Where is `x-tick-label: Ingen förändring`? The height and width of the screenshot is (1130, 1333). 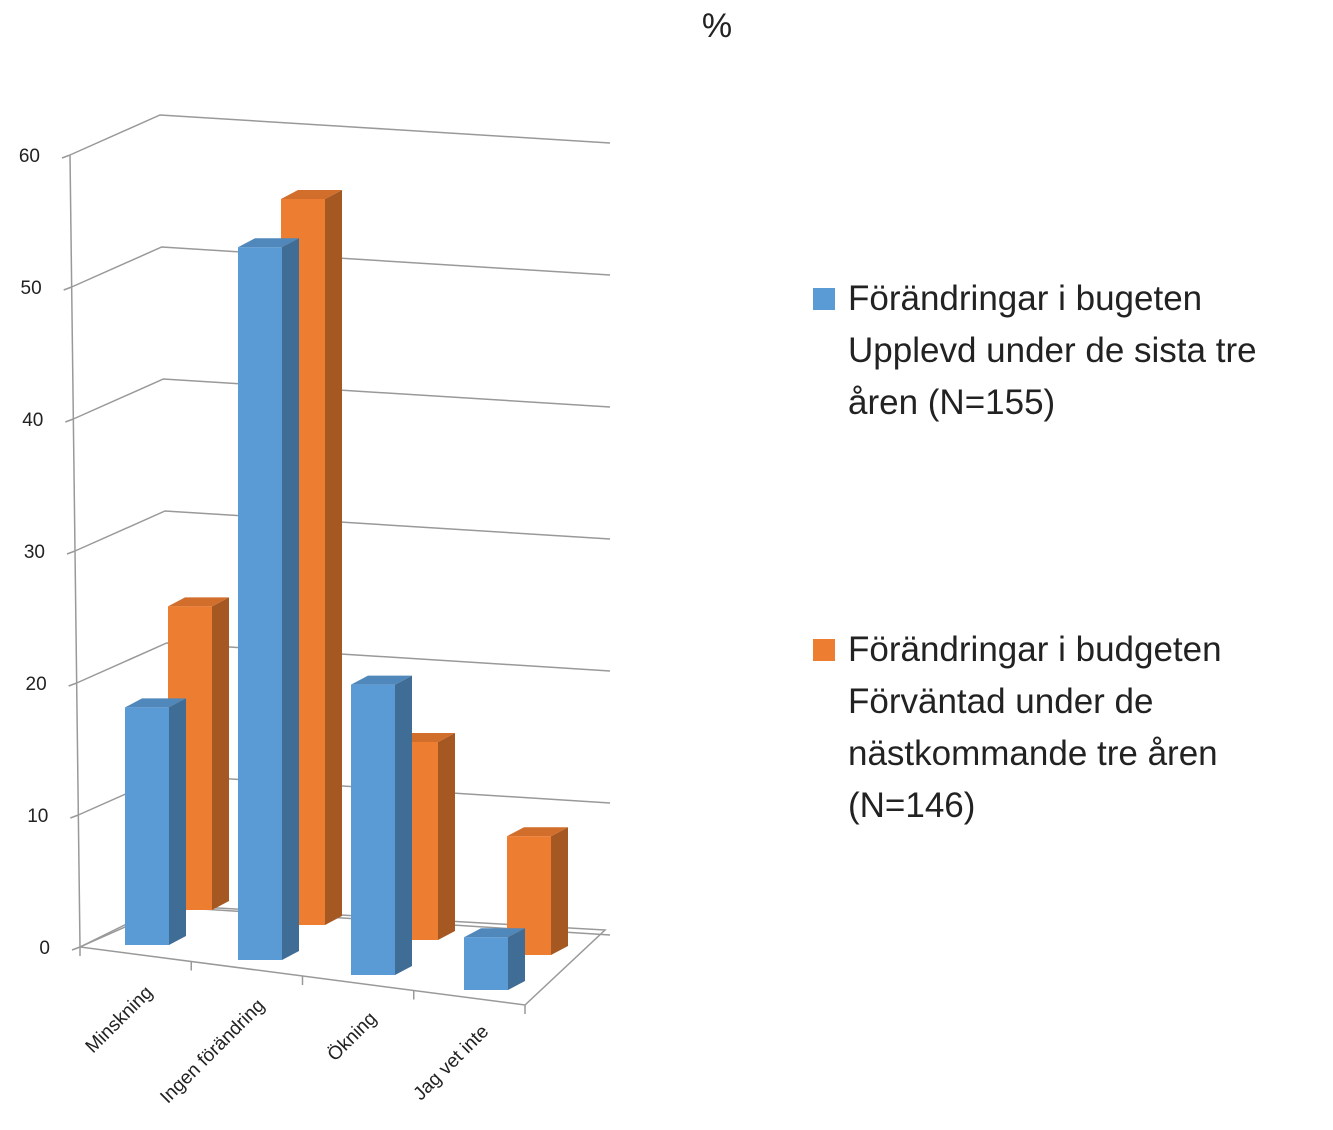
x-tick-label: Ingen förändring is located at coordinates (212, 1051).